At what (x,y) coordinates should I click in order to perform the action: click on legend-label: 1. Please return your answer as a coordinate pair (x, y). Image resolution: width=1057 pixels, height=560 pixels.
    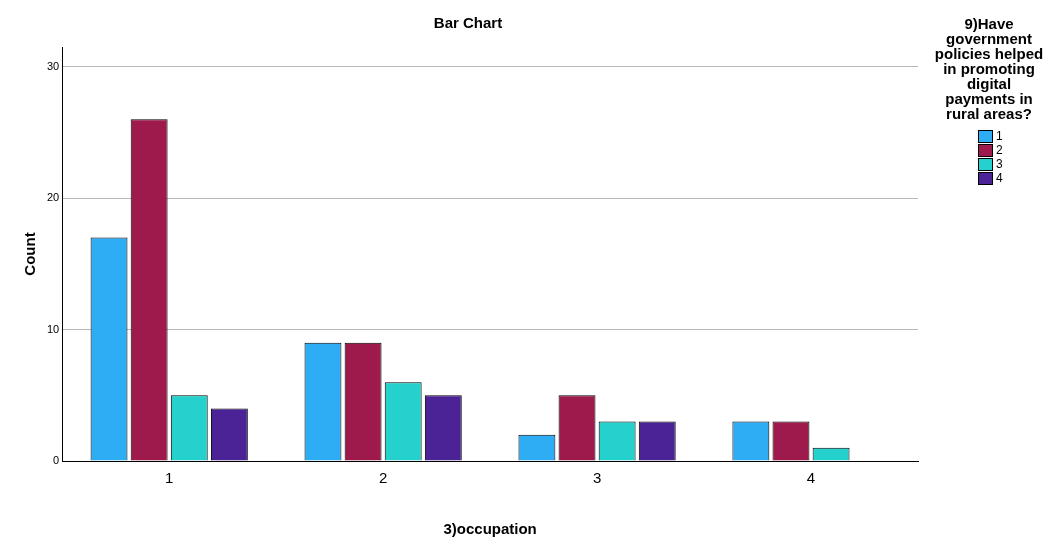
    Looking at the image, I should click on (999, 136).